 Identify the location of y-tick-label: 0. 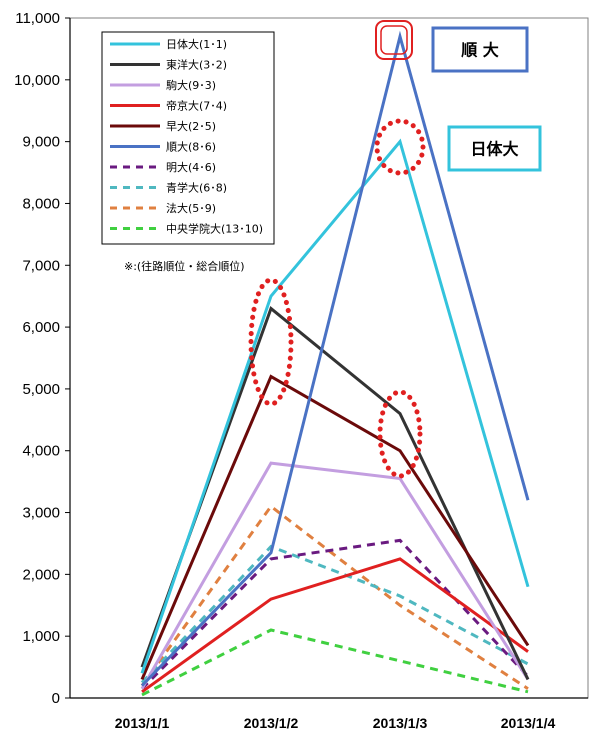
(56, 698).